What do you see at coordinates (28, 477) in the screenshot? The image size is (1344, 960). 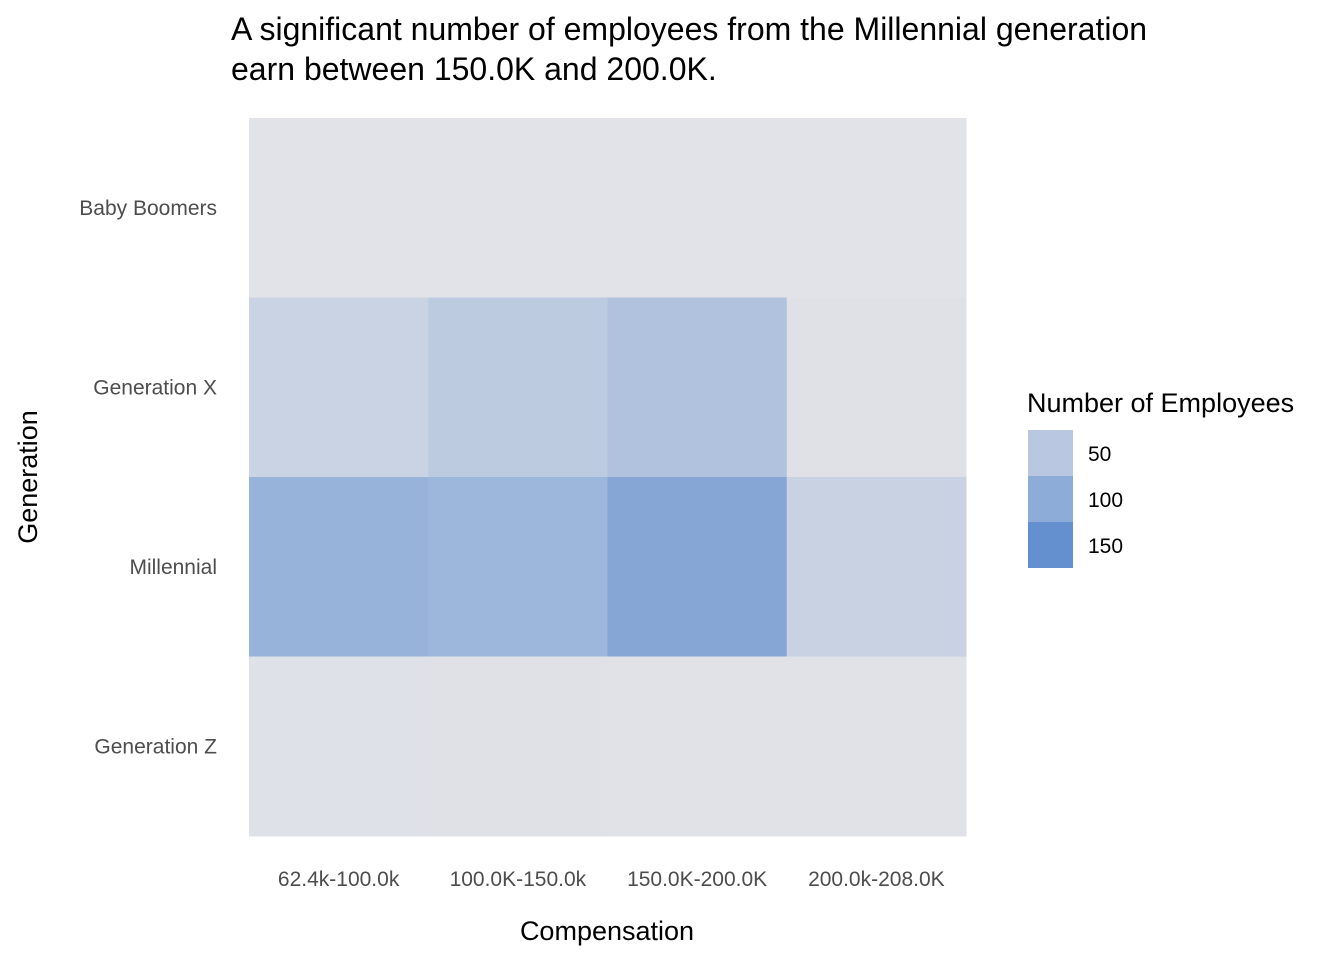 I see `y-axis-title: Generation` at bounding box center [28, 477].